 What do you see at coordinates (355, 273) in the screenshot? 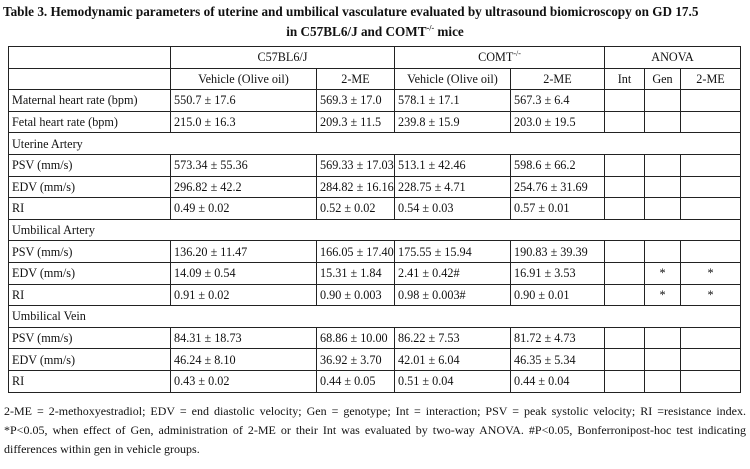
I see `value-cell: 15.31 ± 1.84` at bounding box center [355, 273].